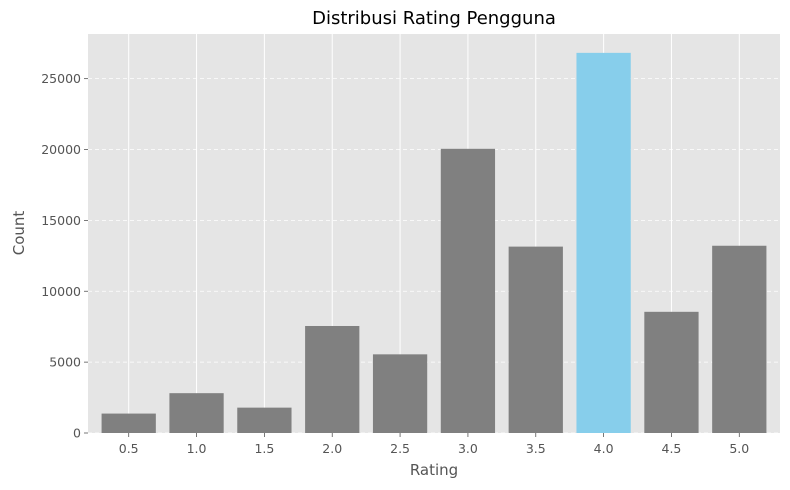  What do you see at coordinates (535, 339) in the screenshot?
I see `bar-3.5` at bounding box center [535, 339].